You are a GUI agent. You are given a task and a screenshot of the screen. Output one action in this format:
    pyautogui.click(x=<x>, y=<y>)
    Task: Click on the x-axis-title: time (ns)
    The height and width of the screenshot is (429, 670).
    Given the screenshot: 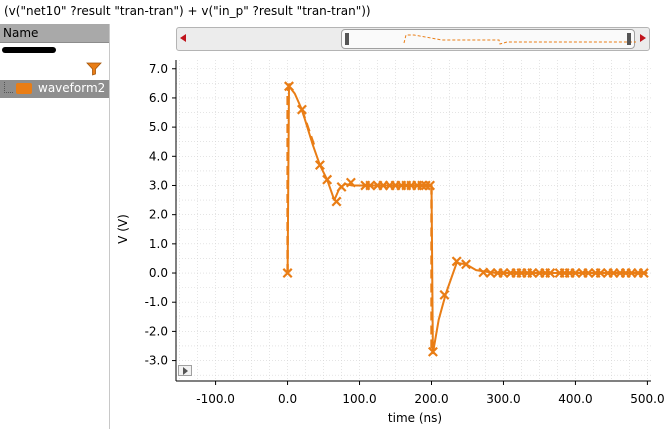 What is the action you would take?
    pyautogui.click(x=415, y=418)
    